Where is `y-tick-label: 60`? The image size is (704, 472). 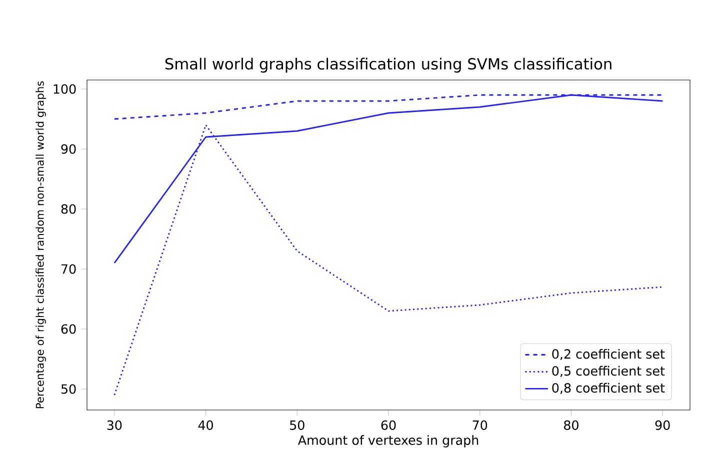
y-tick-label: 60 is located at coordinates (68, 329).